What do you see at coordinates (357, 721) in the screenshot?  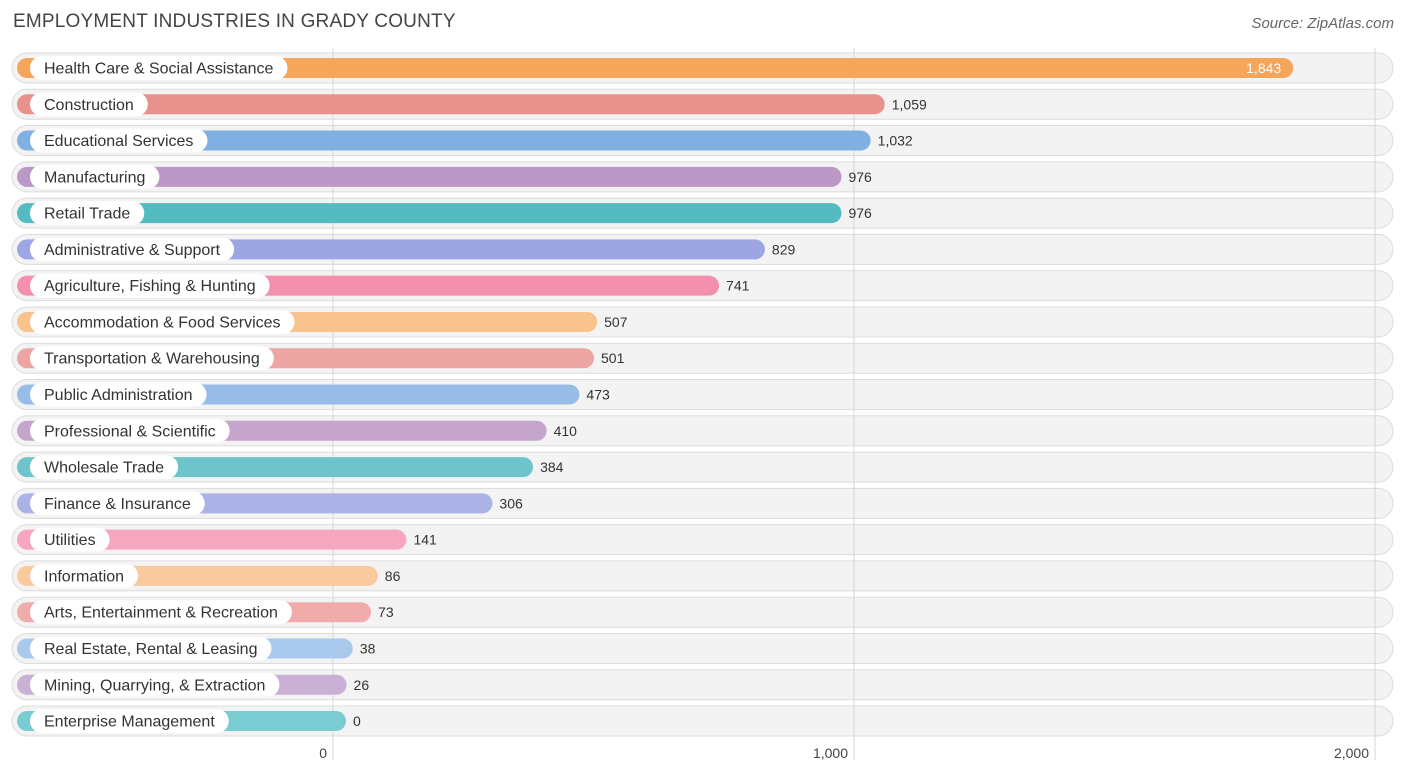 I see `value-label: 0` at bounding box center [357, 721].